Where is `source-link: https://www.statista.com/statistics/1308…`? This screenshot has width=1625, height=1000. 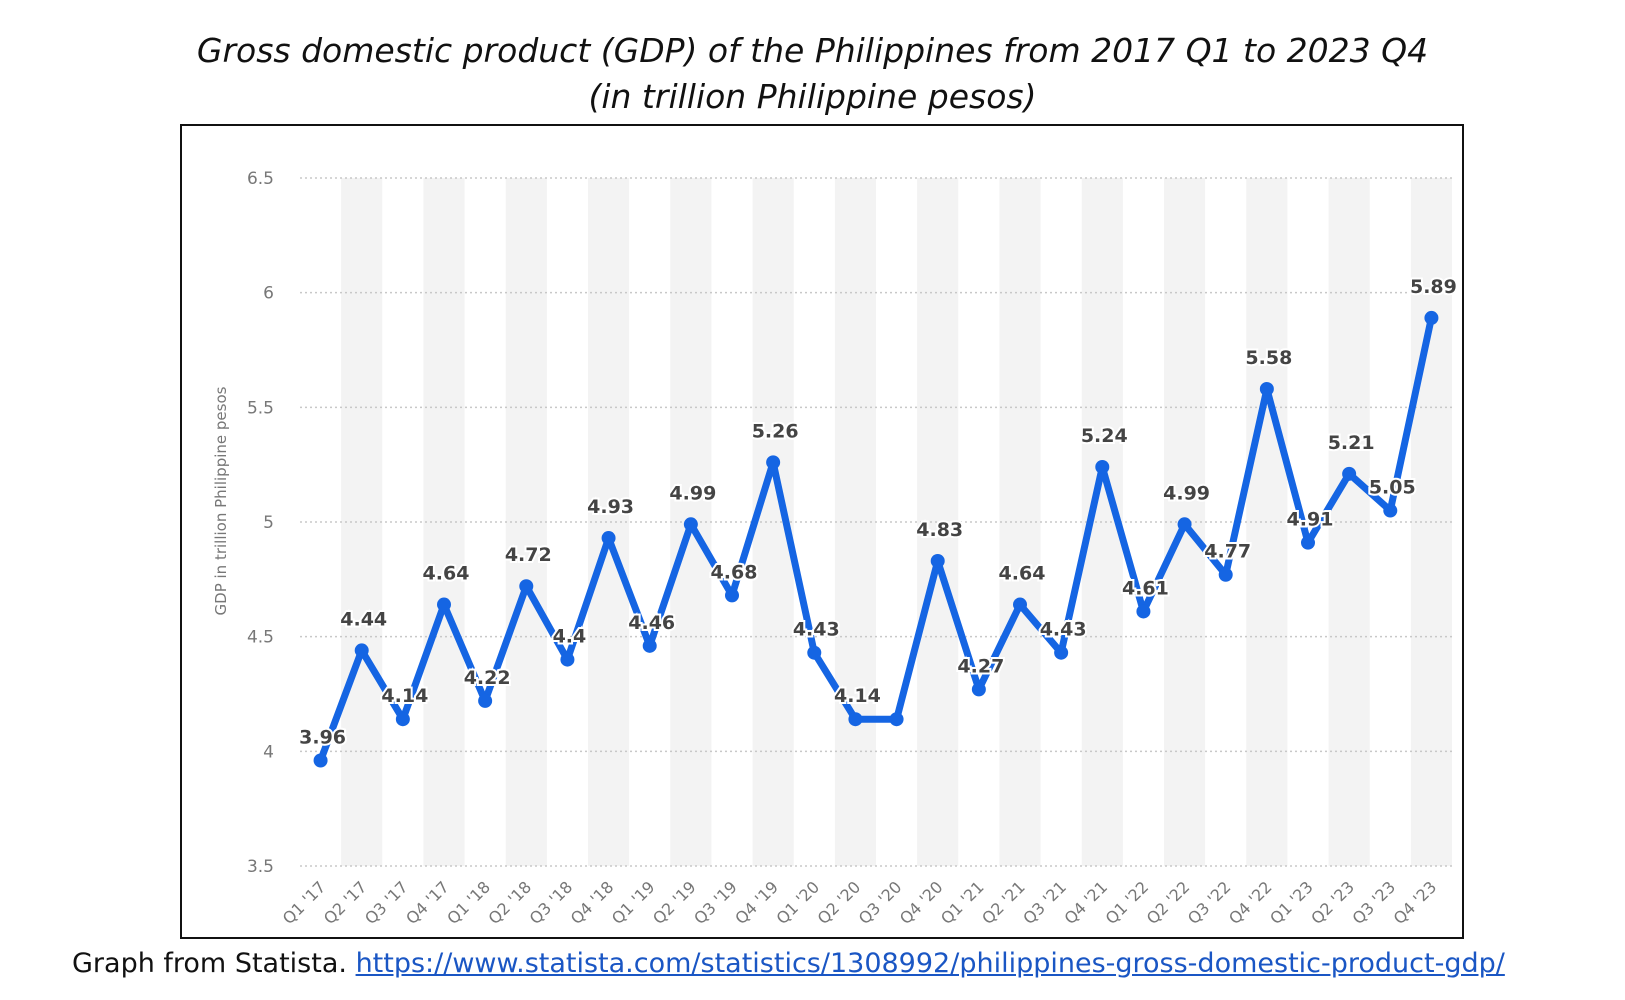
source-link: https://www.statista.com/statistics/1308… is located at coordinates (930, 963).